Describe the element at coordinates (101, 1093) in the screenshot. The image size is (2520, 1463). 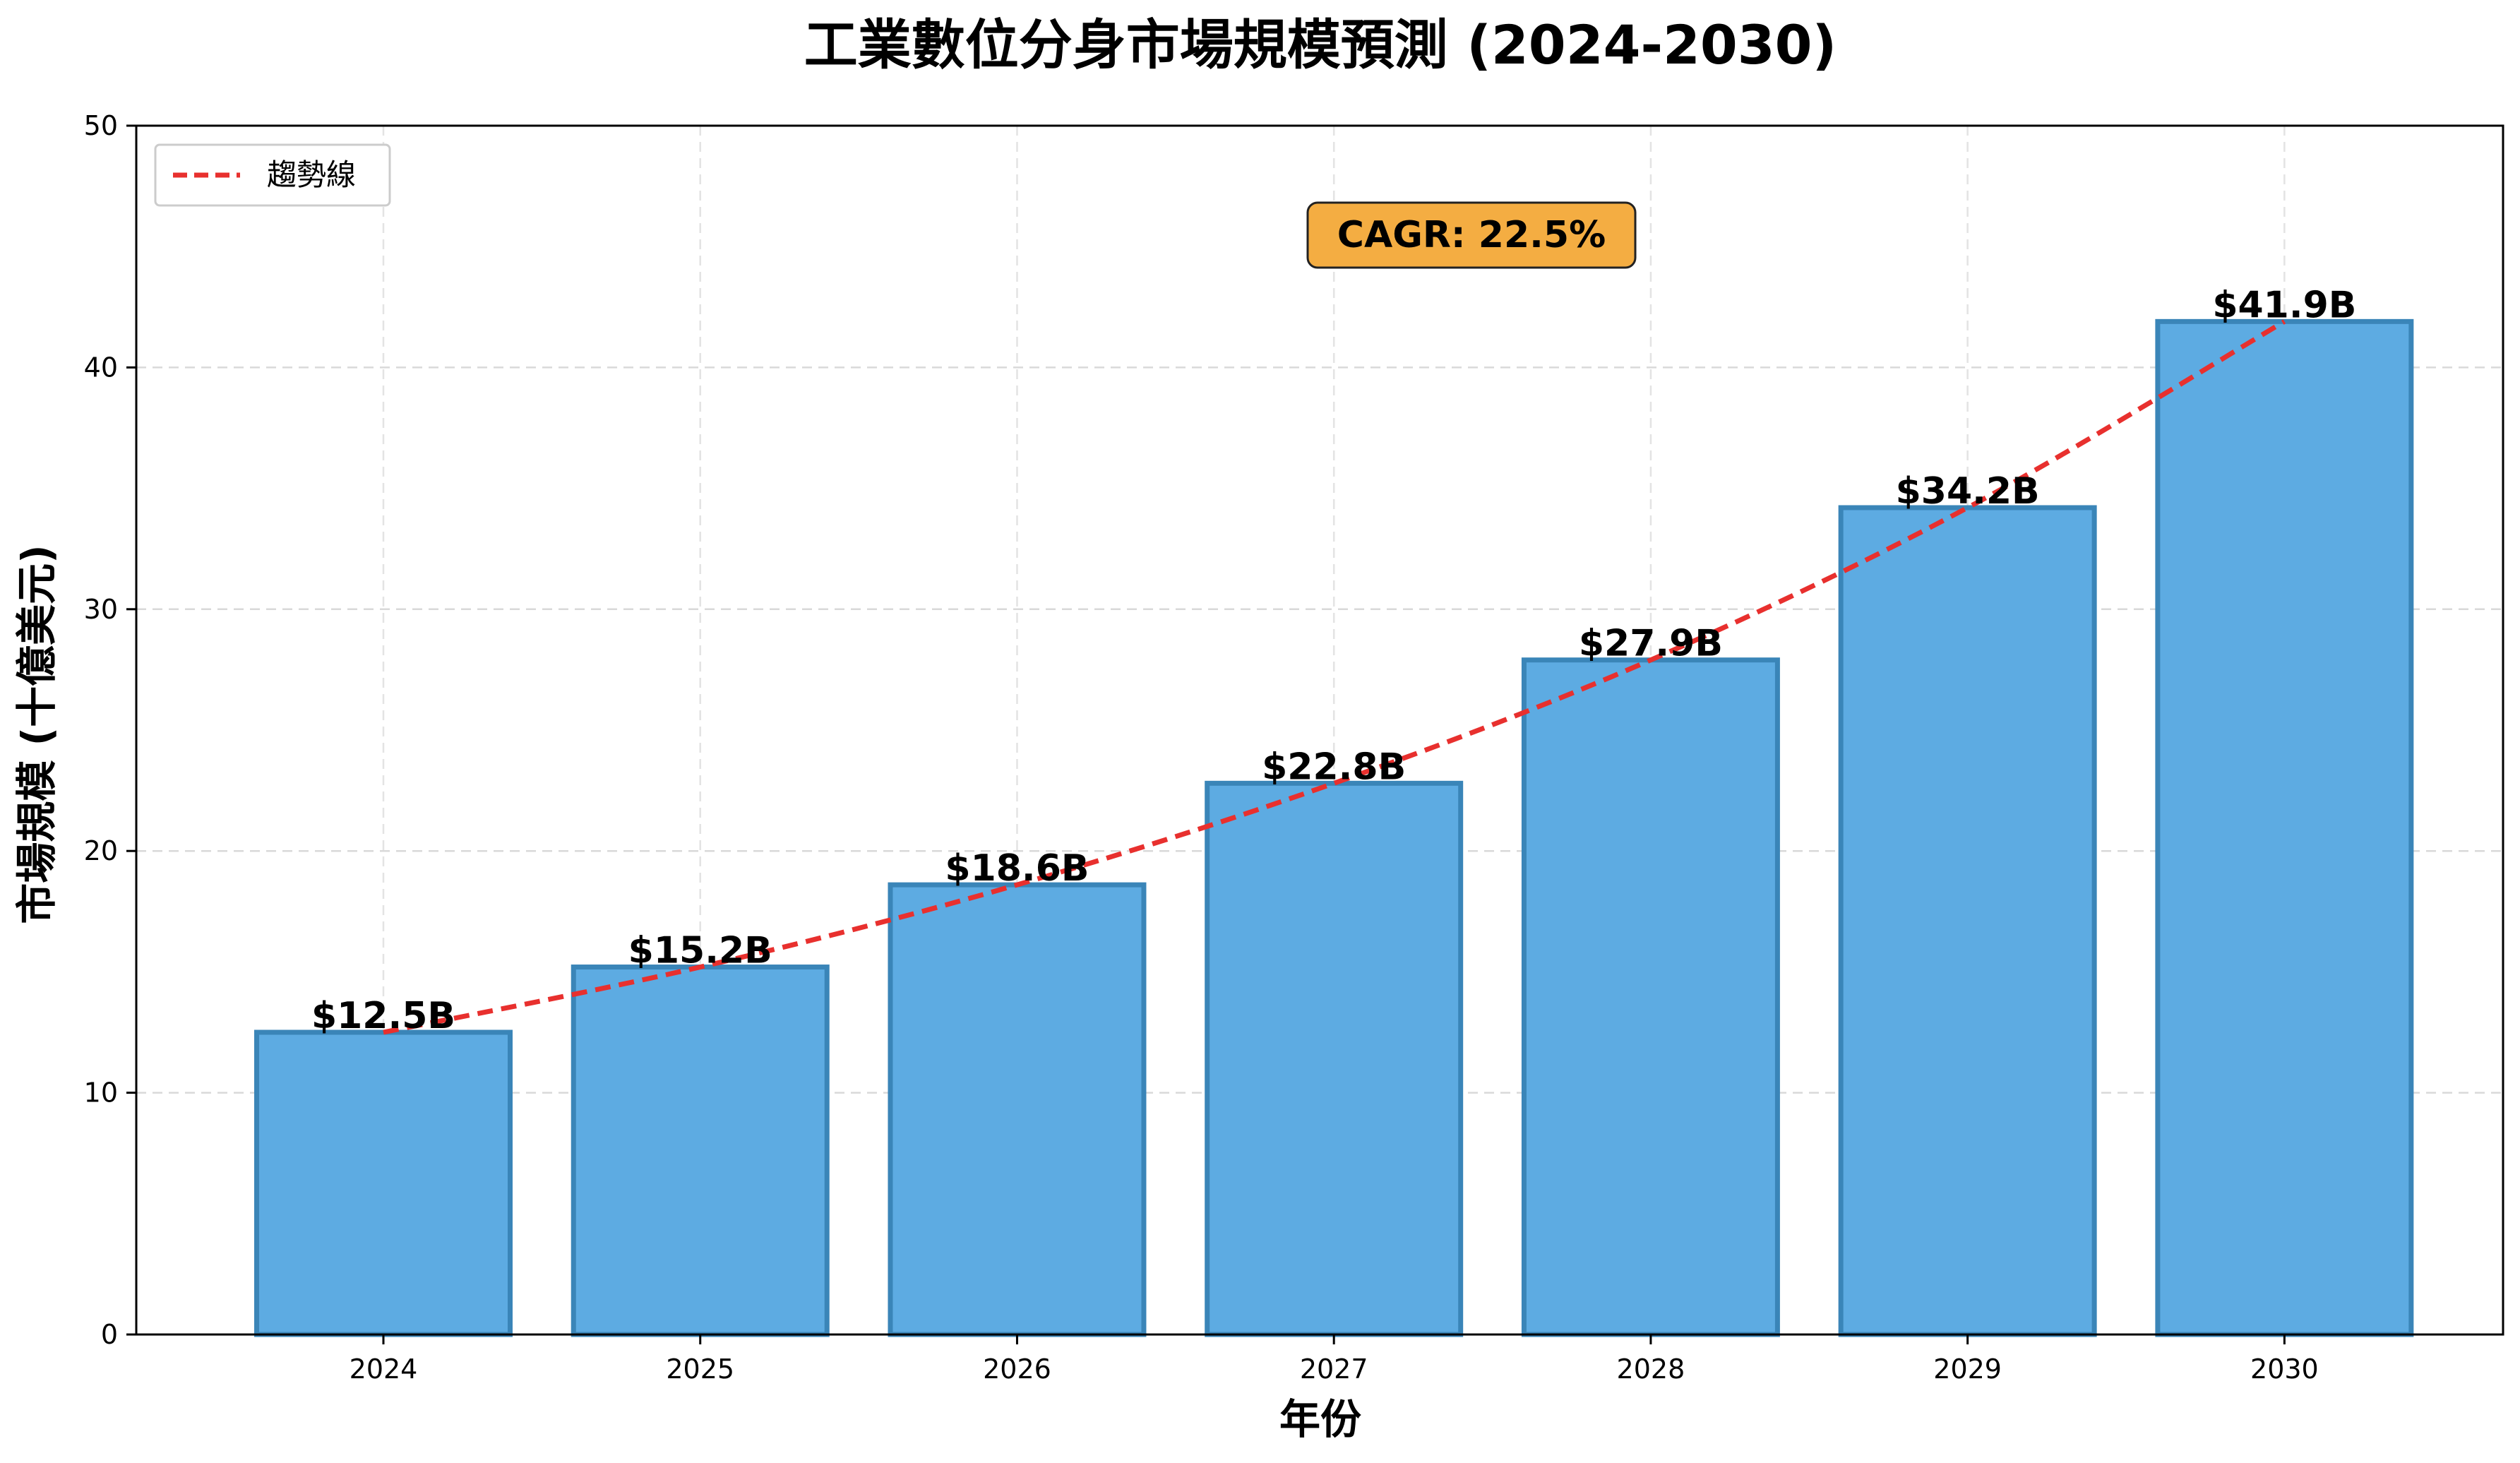
I see `y-tick-label-10: 10` at that location.